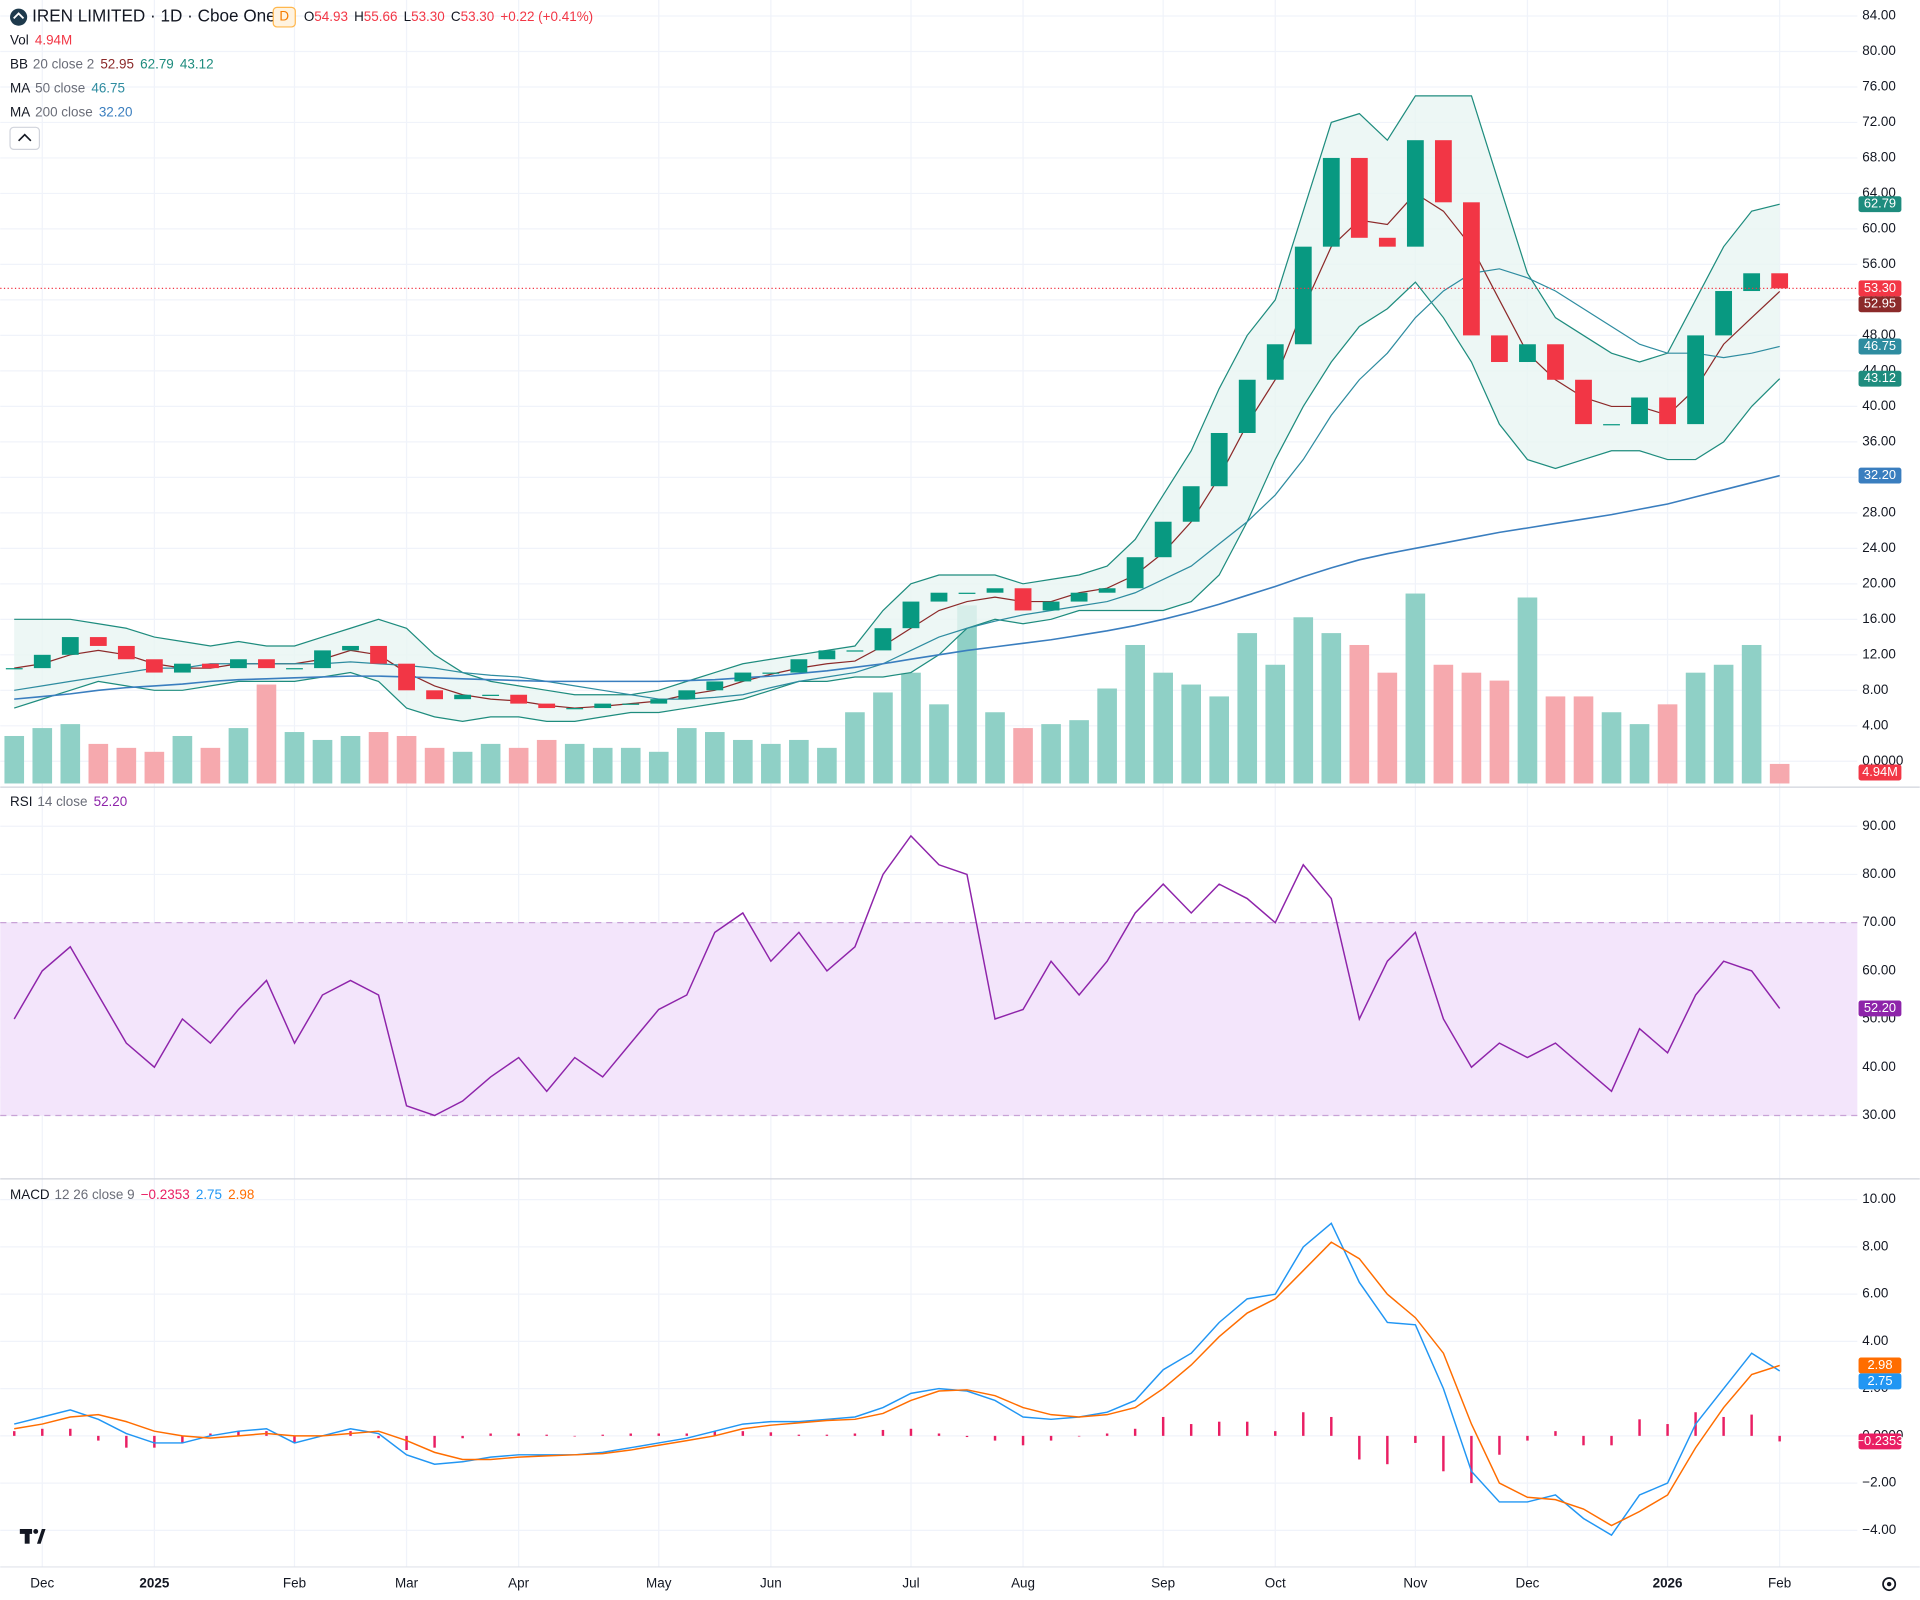  What do you see at coordinates (30, 1193) in the screenshot?
I see `indicator-name: MACD` at bounding box center [30, 1193].